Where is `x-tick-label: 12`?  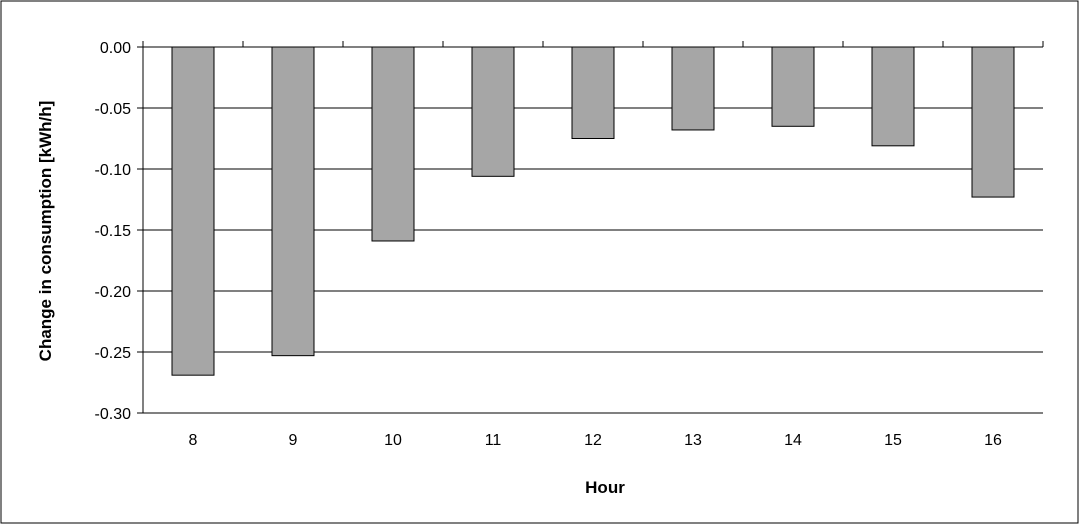 x-tick-label: 12 is located at coordinates (593, 440).